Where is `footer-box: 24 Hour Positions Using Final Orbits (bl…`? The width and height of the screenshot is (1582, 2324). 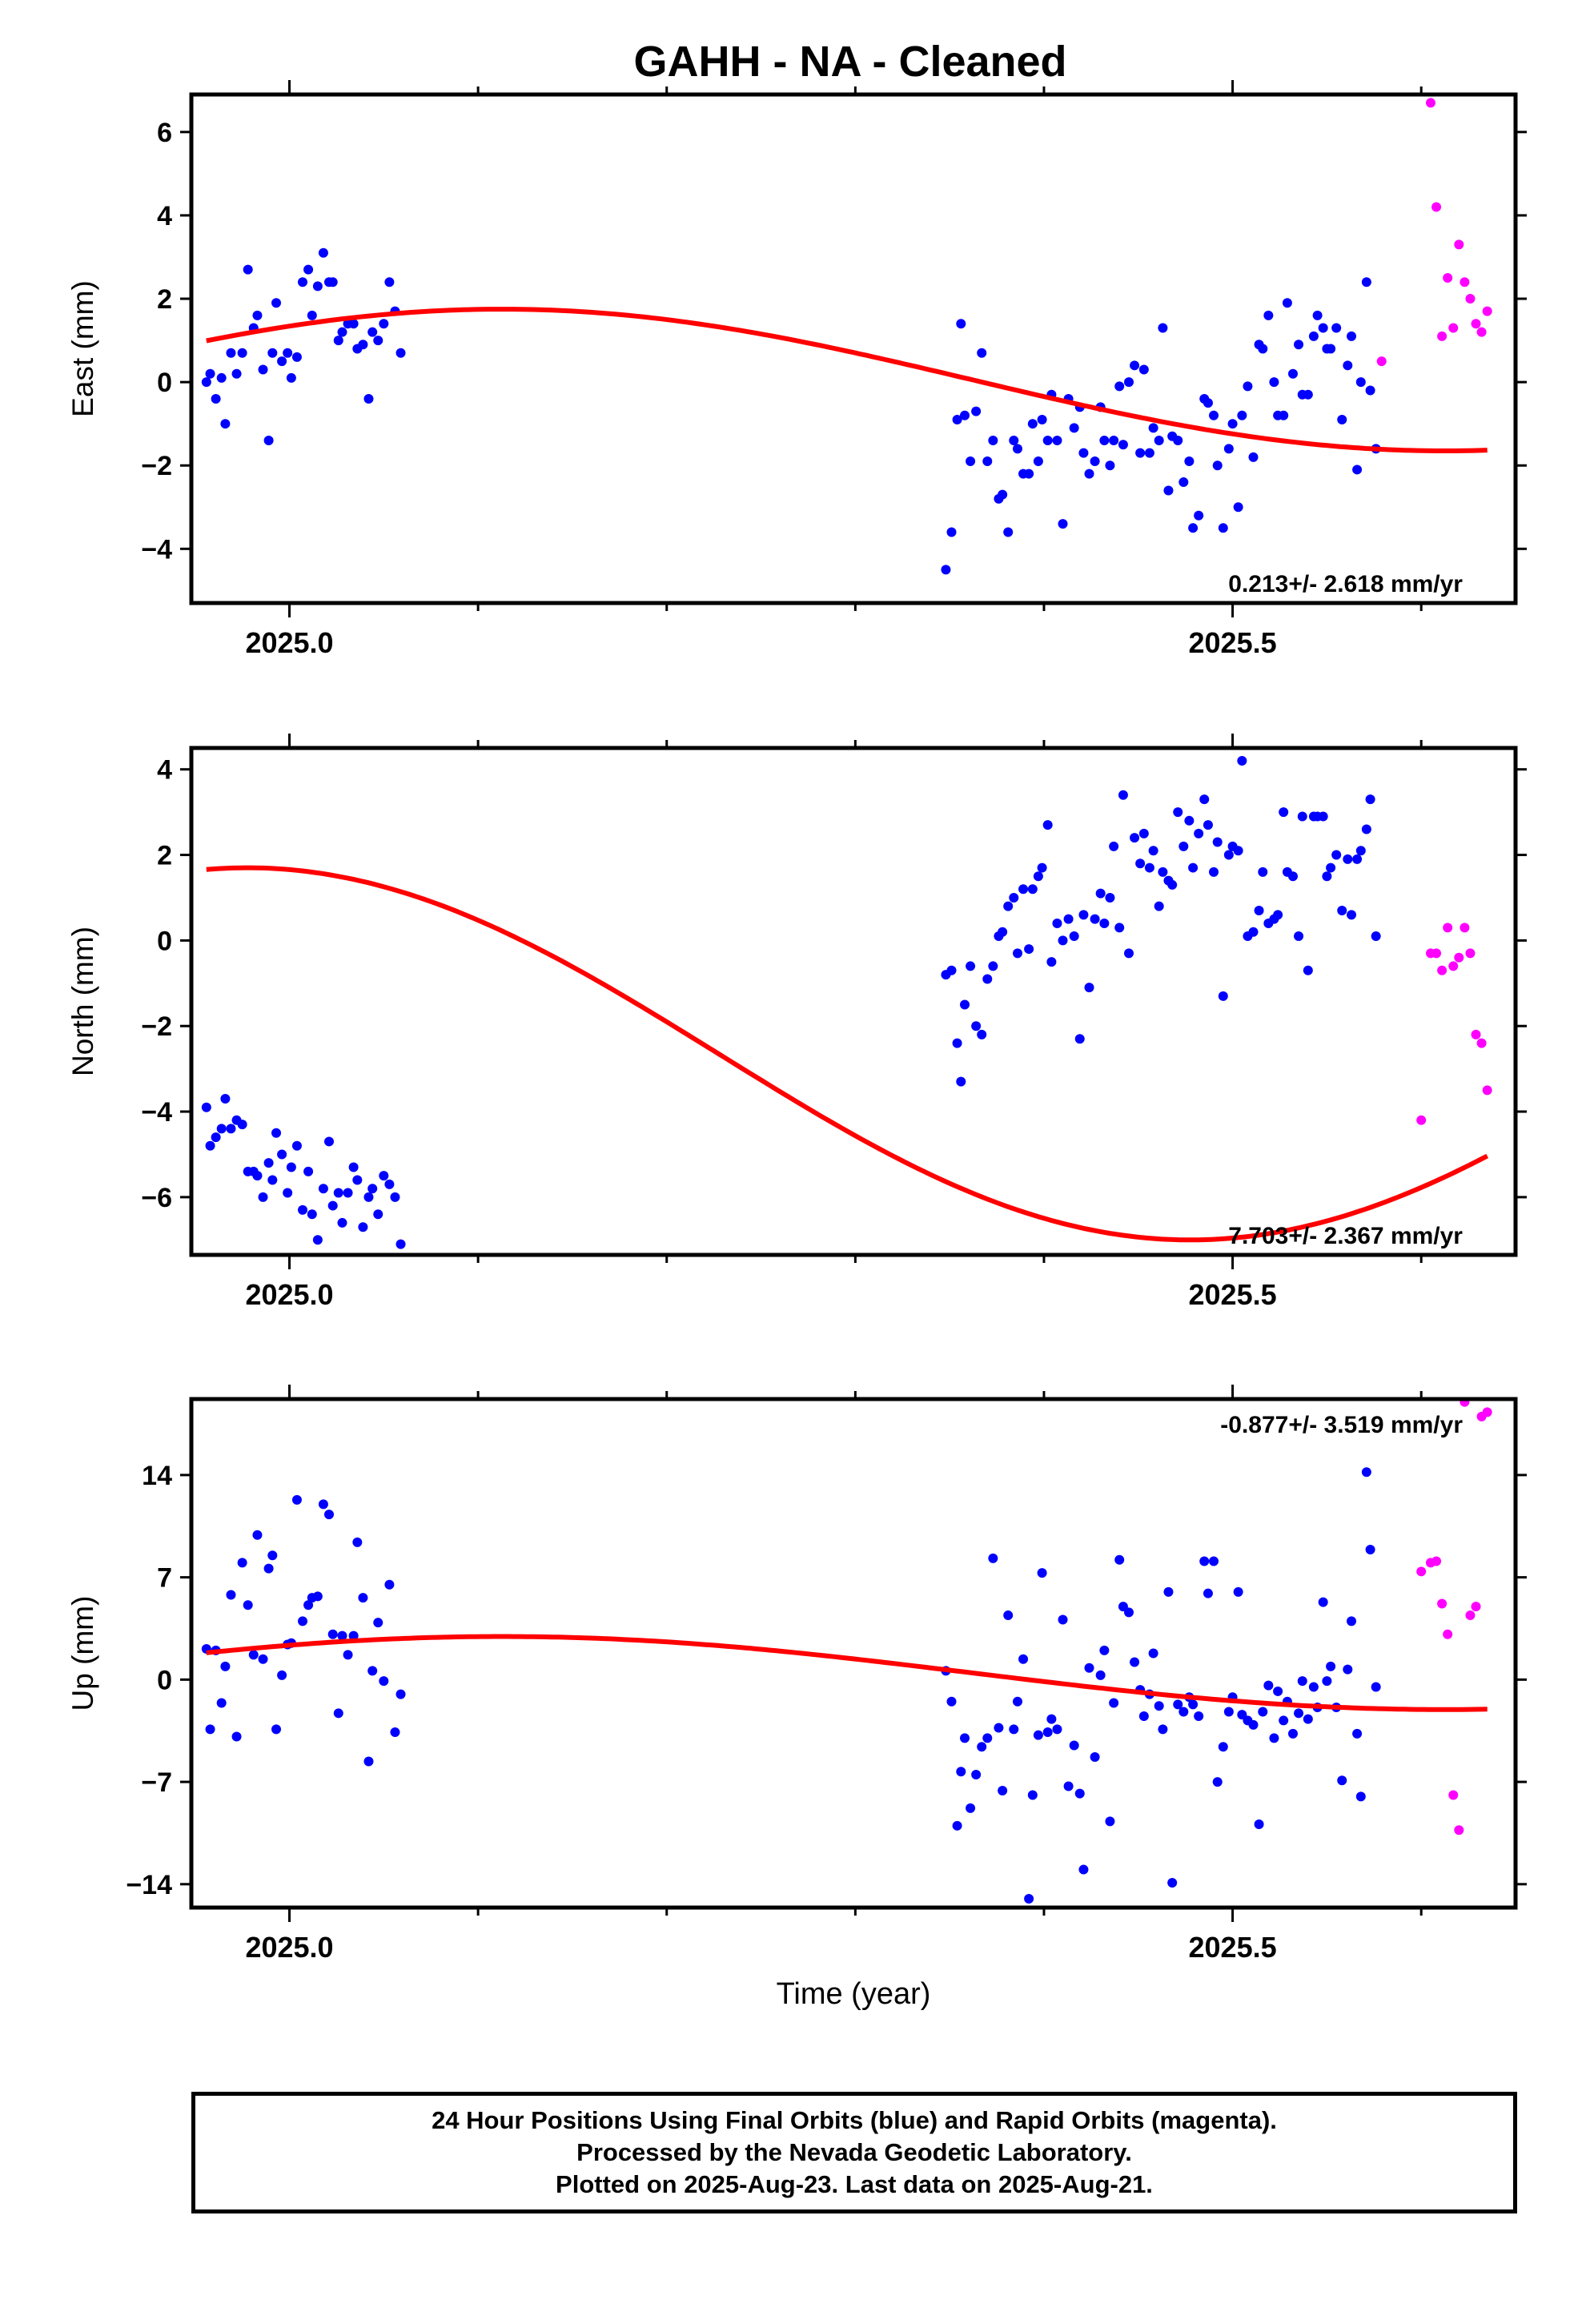
footer-box: 24 Hour Positions Using Final Orbits (bl… is located at coordinates (854, 2152).